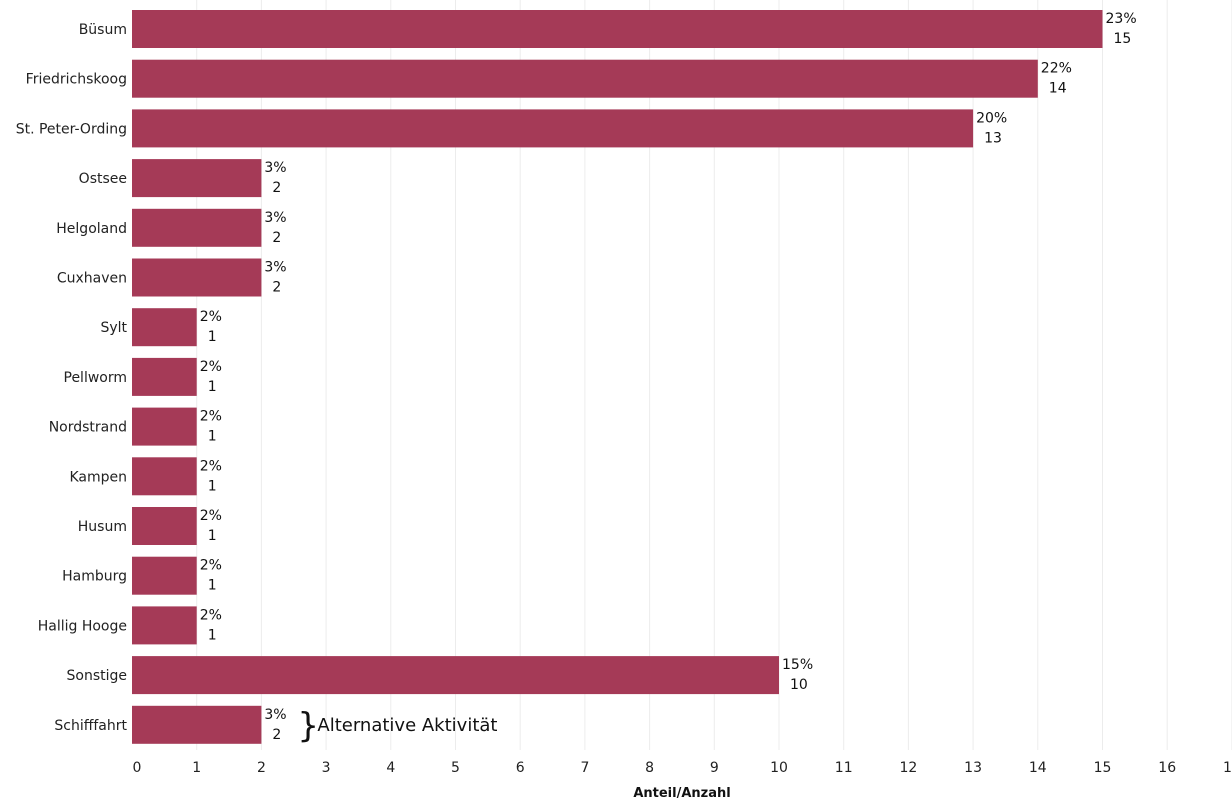  Describe the element at coordinates (276, 238) in the screenshot. I see `count-label-4: 2` at that location.